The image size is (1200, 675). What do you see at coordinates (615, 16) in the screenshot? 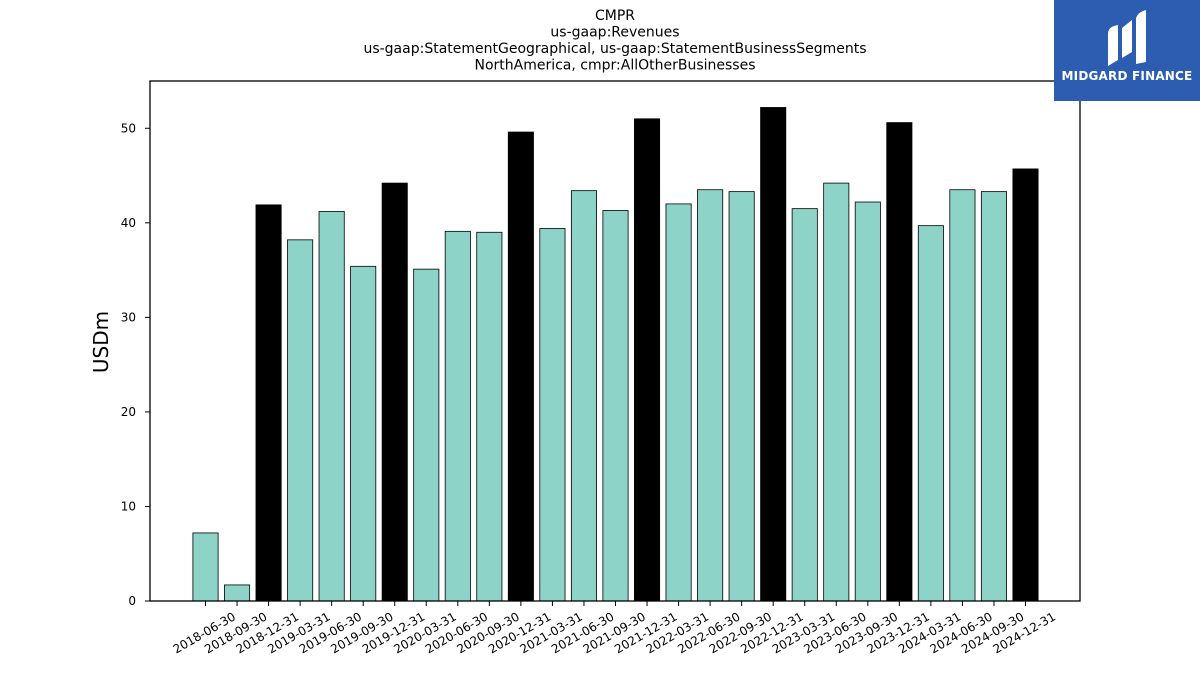
I see `title-line: CMPR` at bounding box center [615, 16].